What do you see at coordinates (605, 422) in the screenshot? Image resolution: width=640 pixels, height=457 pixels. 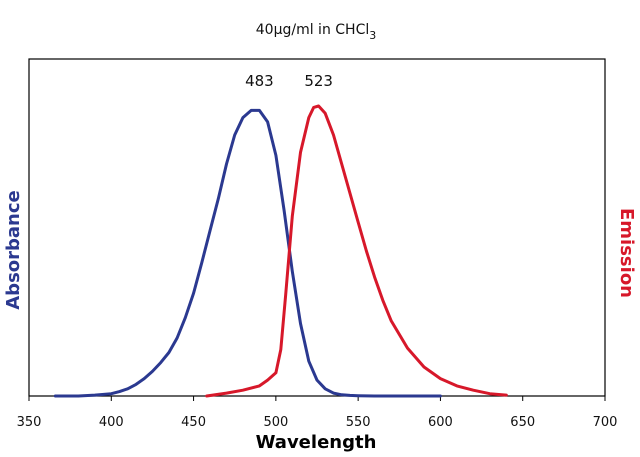 I see `x-tick-label: 700` at bounding box center [605, 422].